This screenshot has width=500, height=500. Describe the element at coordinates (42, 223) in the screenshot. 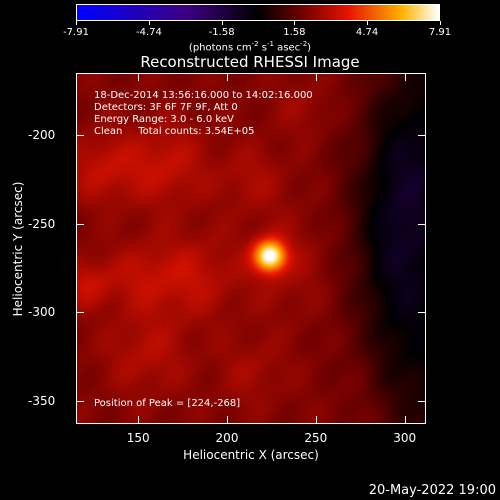

I see `y-tick-label: -250` at that location.